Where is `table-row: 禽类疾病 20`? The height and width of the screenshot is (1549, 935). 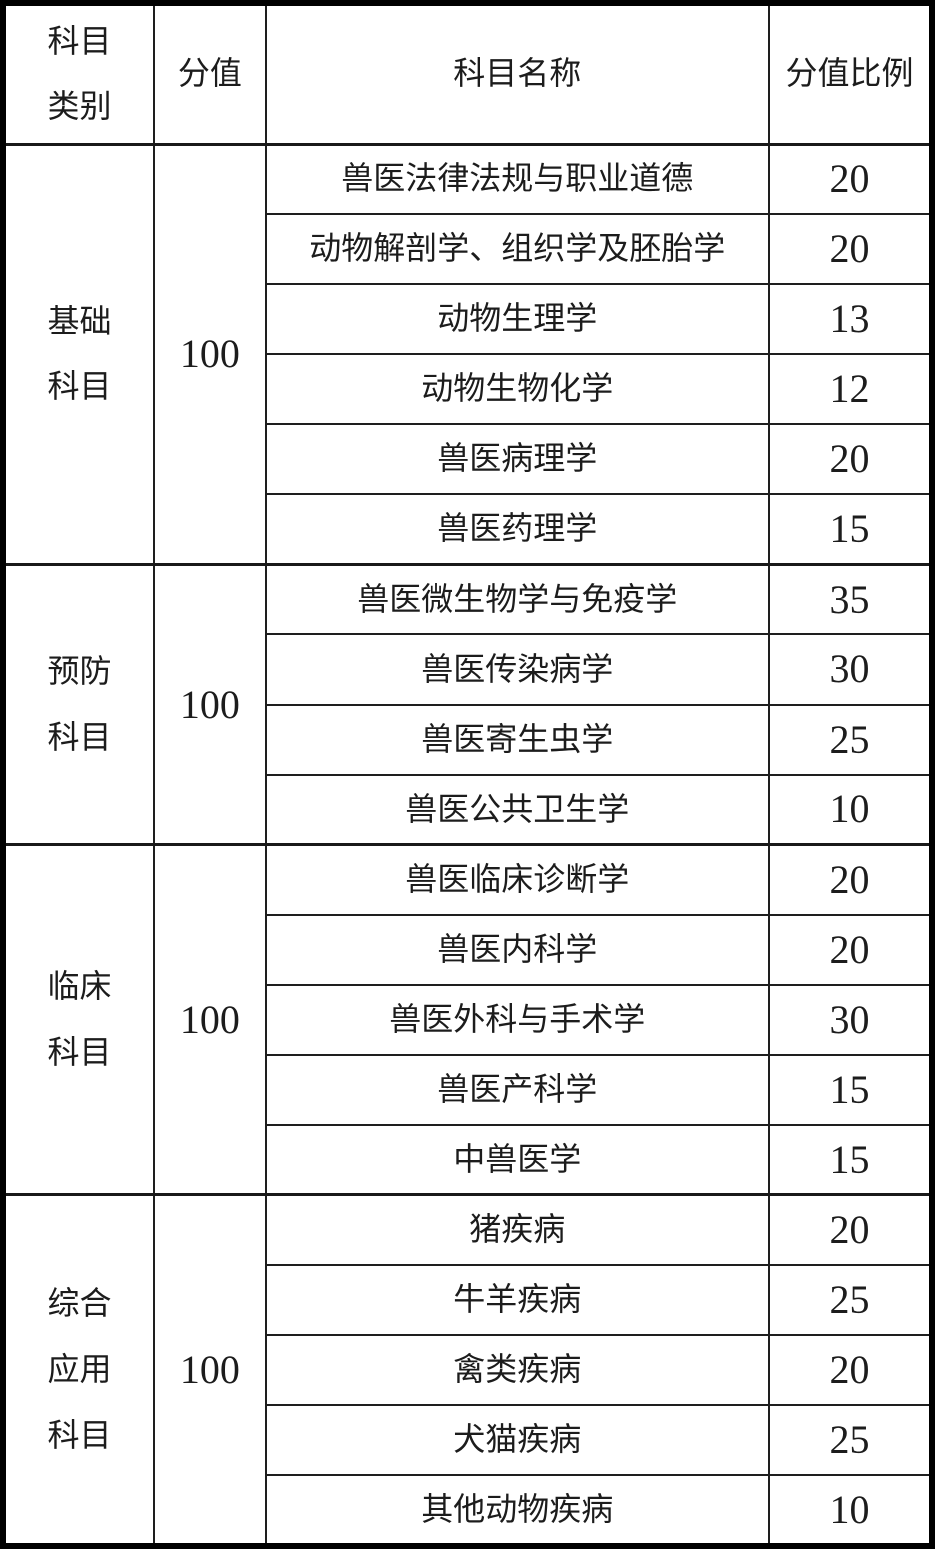 table-row: 禽类疾病 20 is located at coordinates (468, 1370).